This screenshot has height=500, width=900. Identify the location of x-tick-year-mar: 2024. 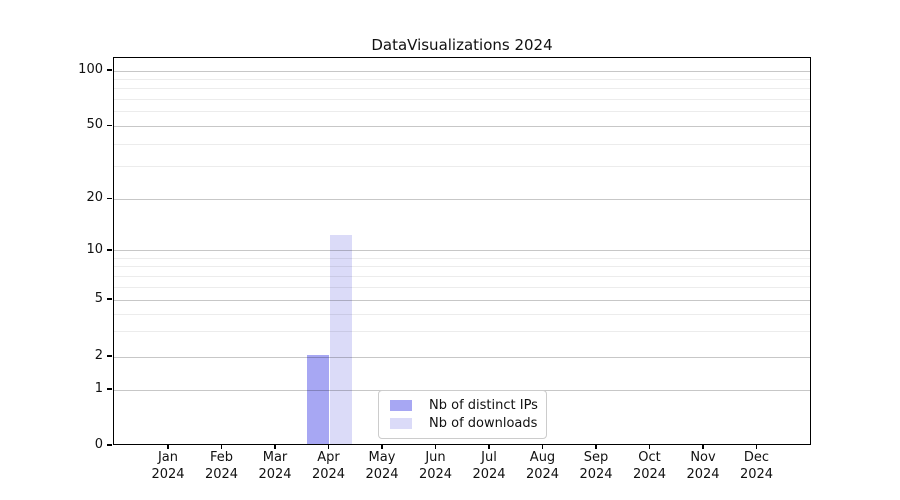
(275, 474).